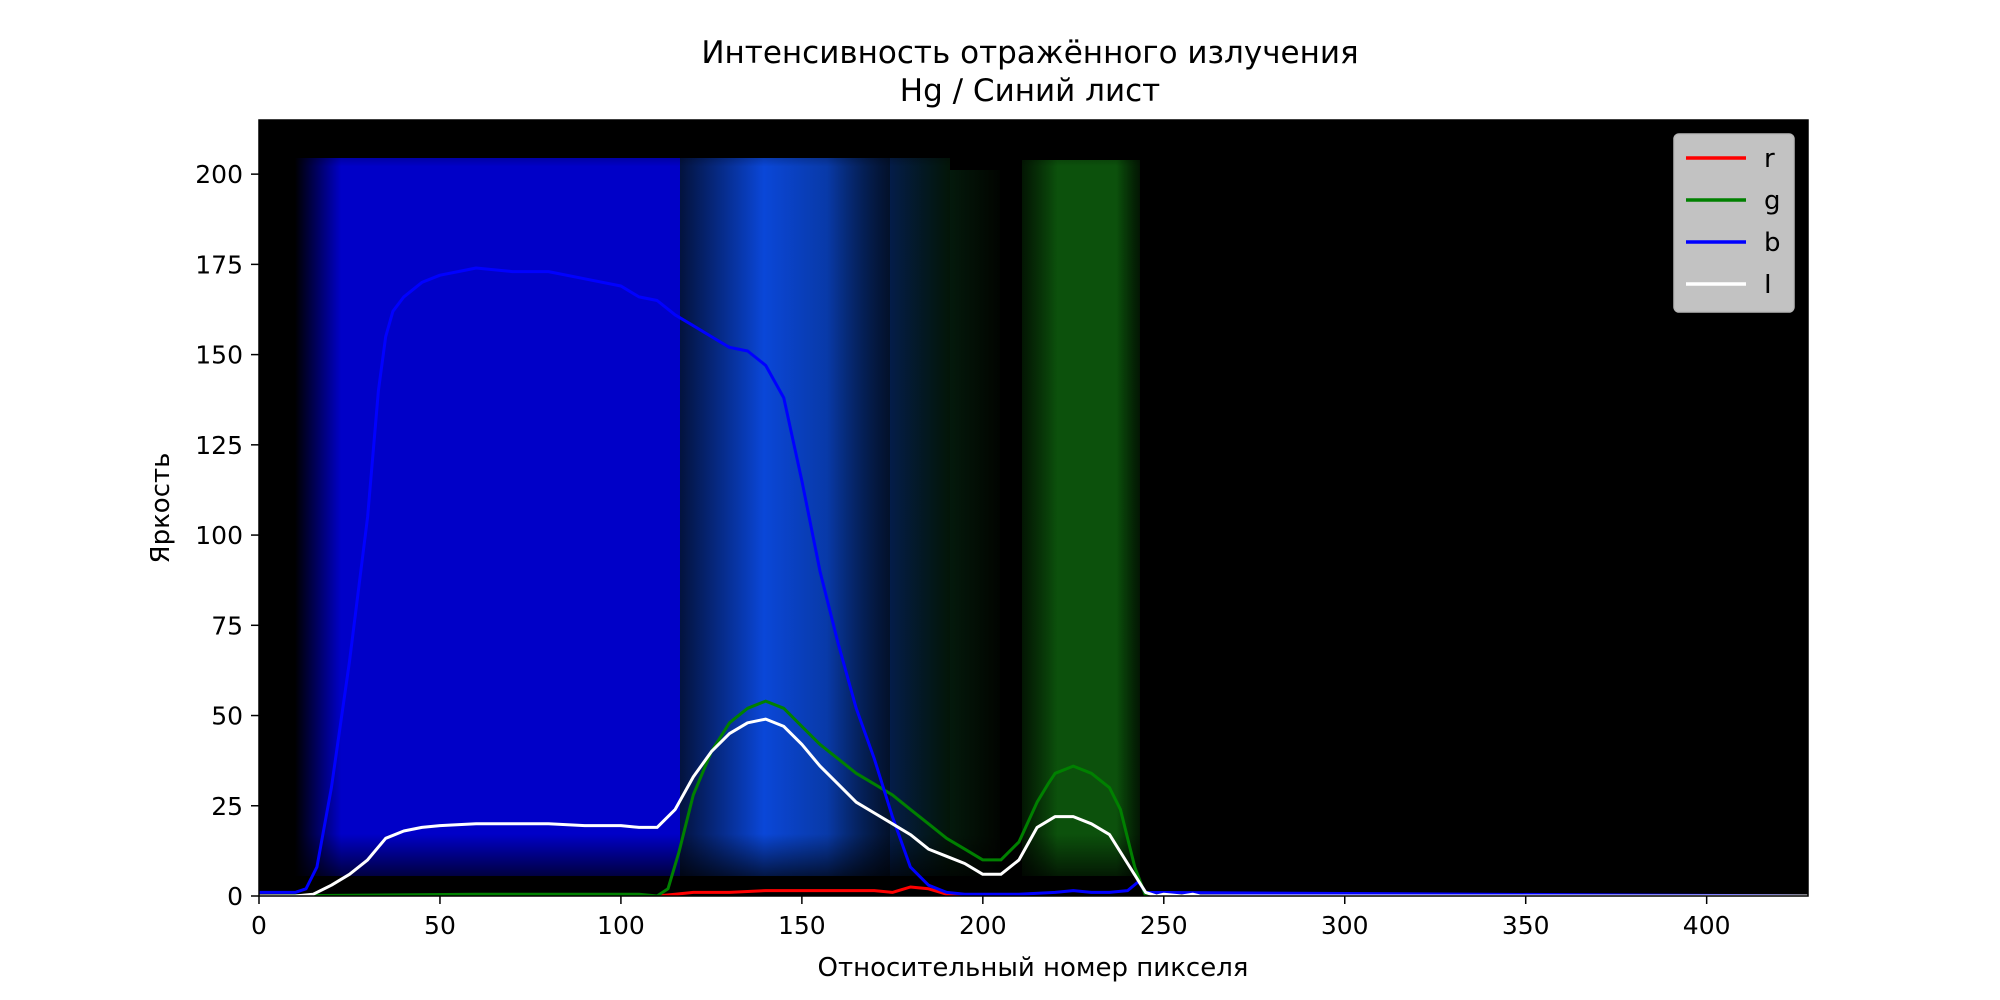  Describe the element at coordinates (219, 174) in the screenshot. I see `y-tick-label: 200` at that location.